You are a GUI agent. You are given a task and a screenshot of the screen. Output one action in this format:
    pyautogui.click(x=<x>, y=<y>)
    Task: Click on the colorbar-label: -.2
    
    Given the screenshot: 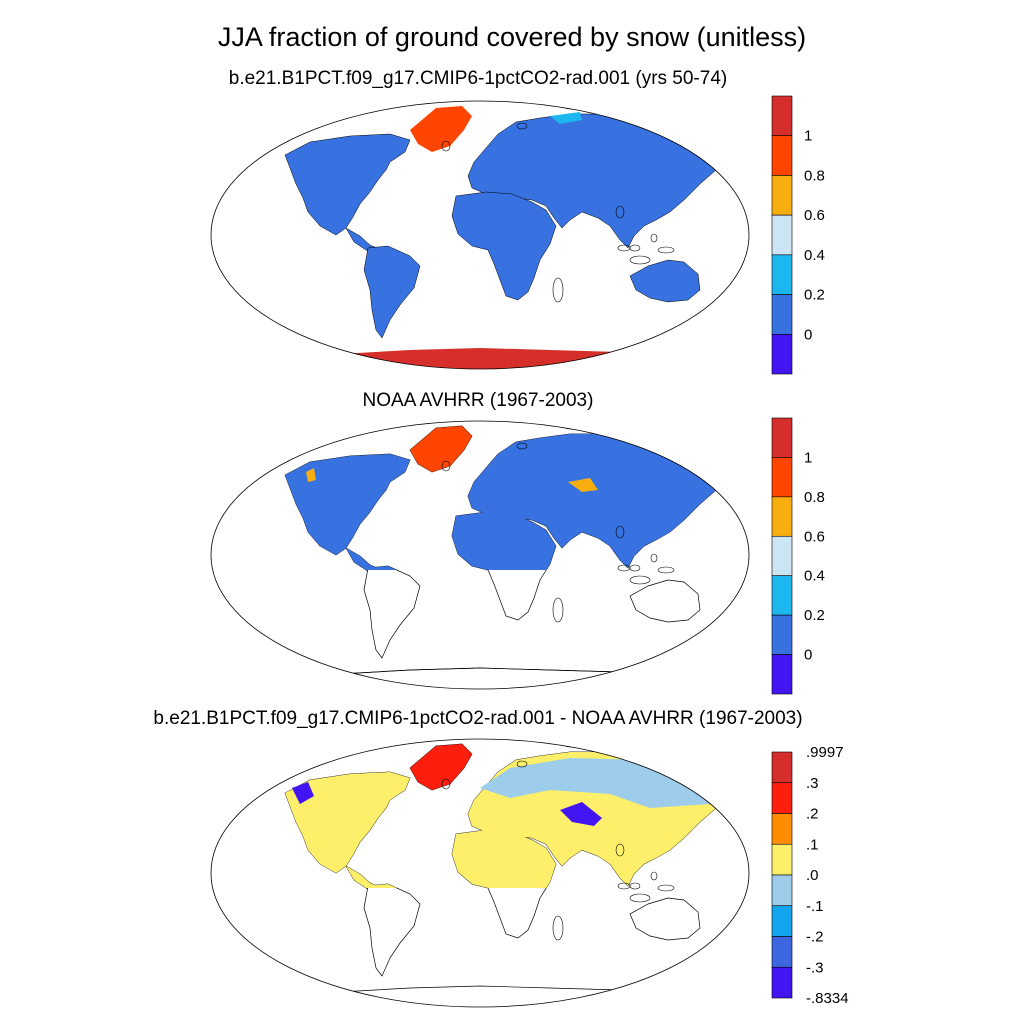 What is the action you would take?
    pyautogui.click(x=815, y=937)
    